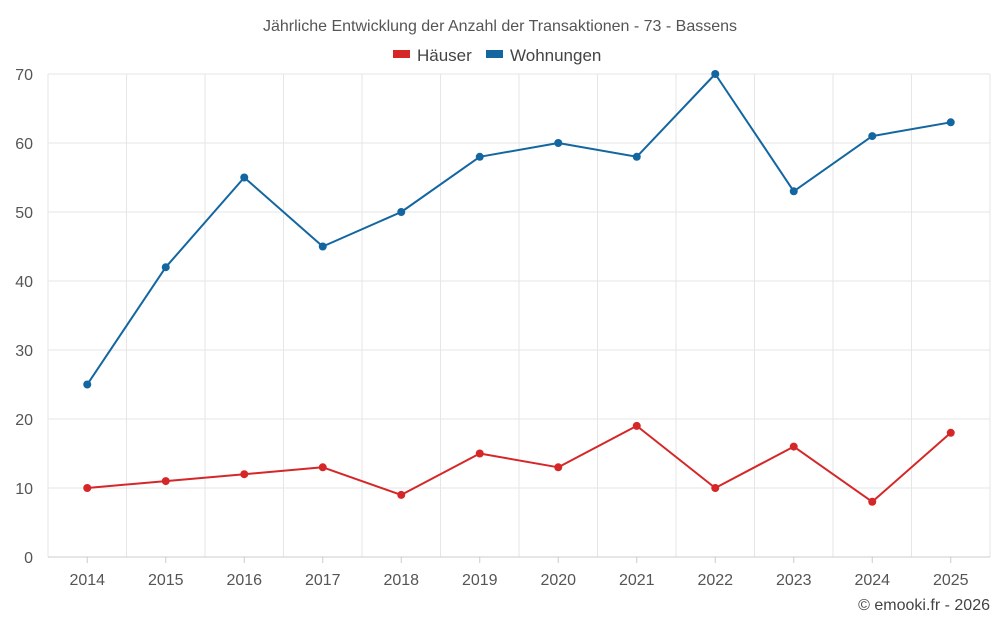 This screenshot has height=625, width=1000. Describe the element at coordinates (28, 558) in the screenshot. I see `y-tick-label-0: 0` at that location.